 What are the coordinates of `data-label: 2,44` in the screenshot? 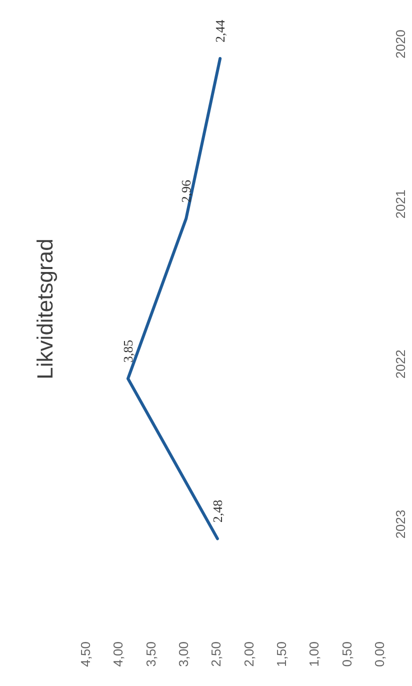 It's located at (220, 31).